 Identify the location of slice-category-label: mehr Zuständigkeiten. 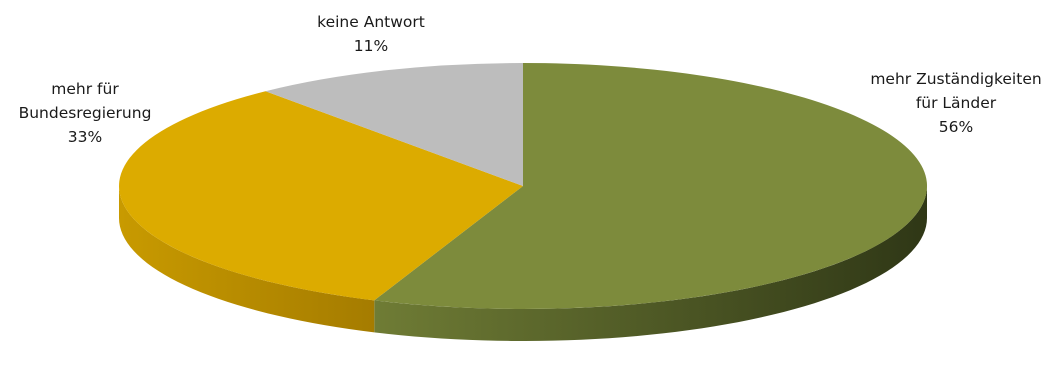
(955, 79).